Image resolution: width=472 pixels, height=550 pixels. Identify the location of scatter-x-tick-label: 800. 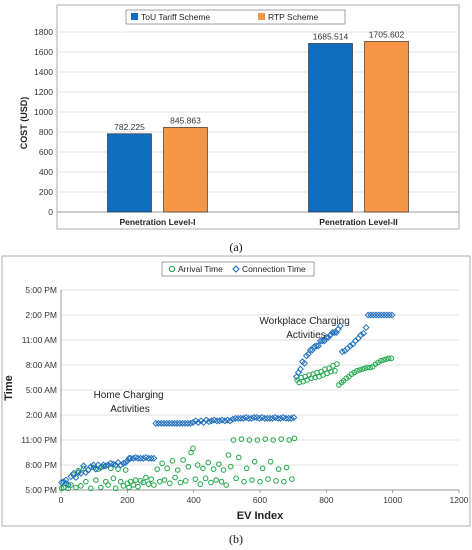
(326, 500).